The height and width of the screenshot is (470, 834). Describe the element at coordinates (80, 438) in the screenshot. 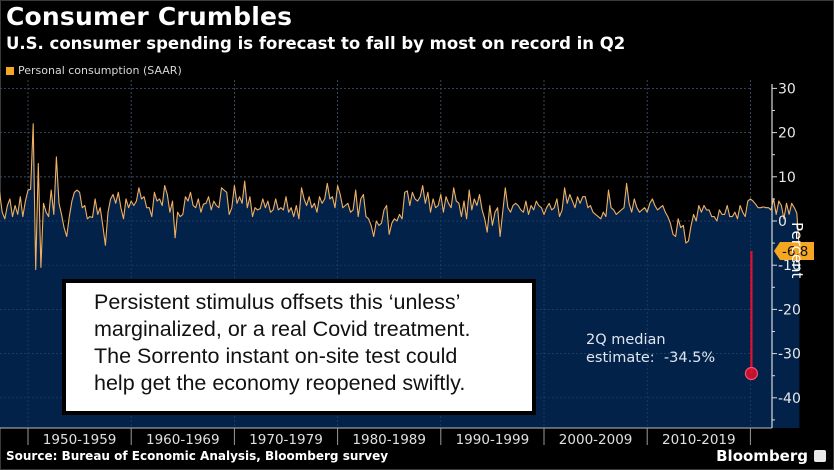

I see `x-tick-label: 1950-1959` at that location.